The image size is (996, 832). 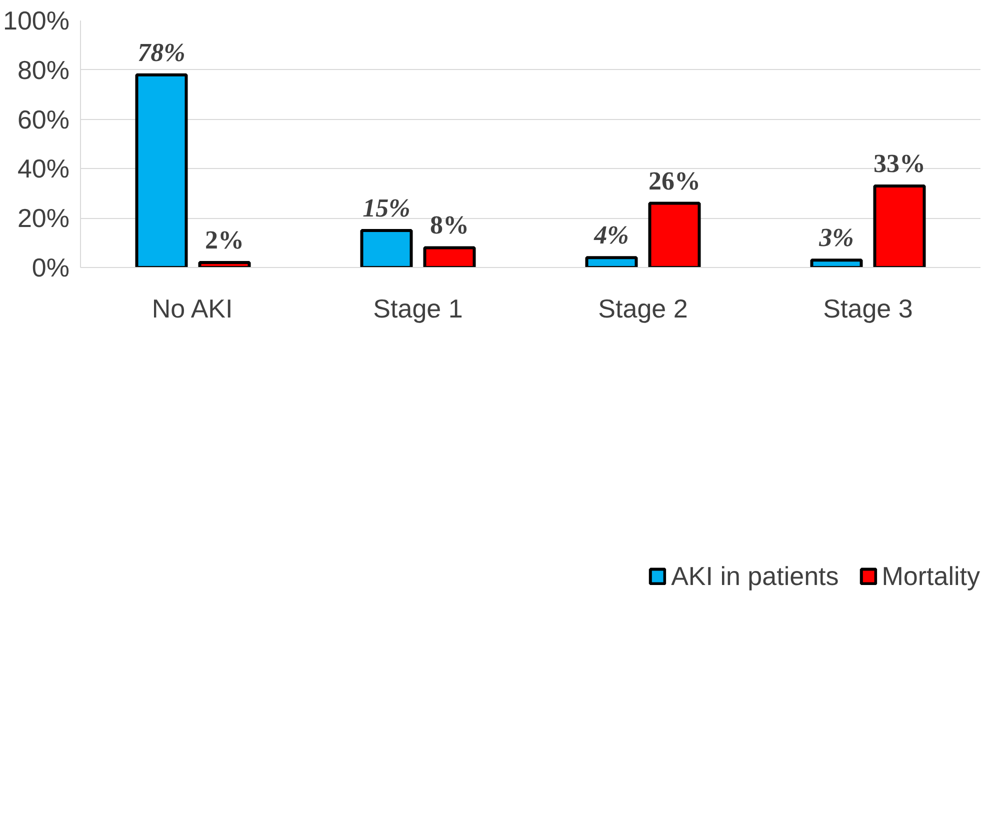 What do you see at coordinates (36, 21) in the screenshot?
I see `y-tick-label: 100%` at bounding box center [36, 21].